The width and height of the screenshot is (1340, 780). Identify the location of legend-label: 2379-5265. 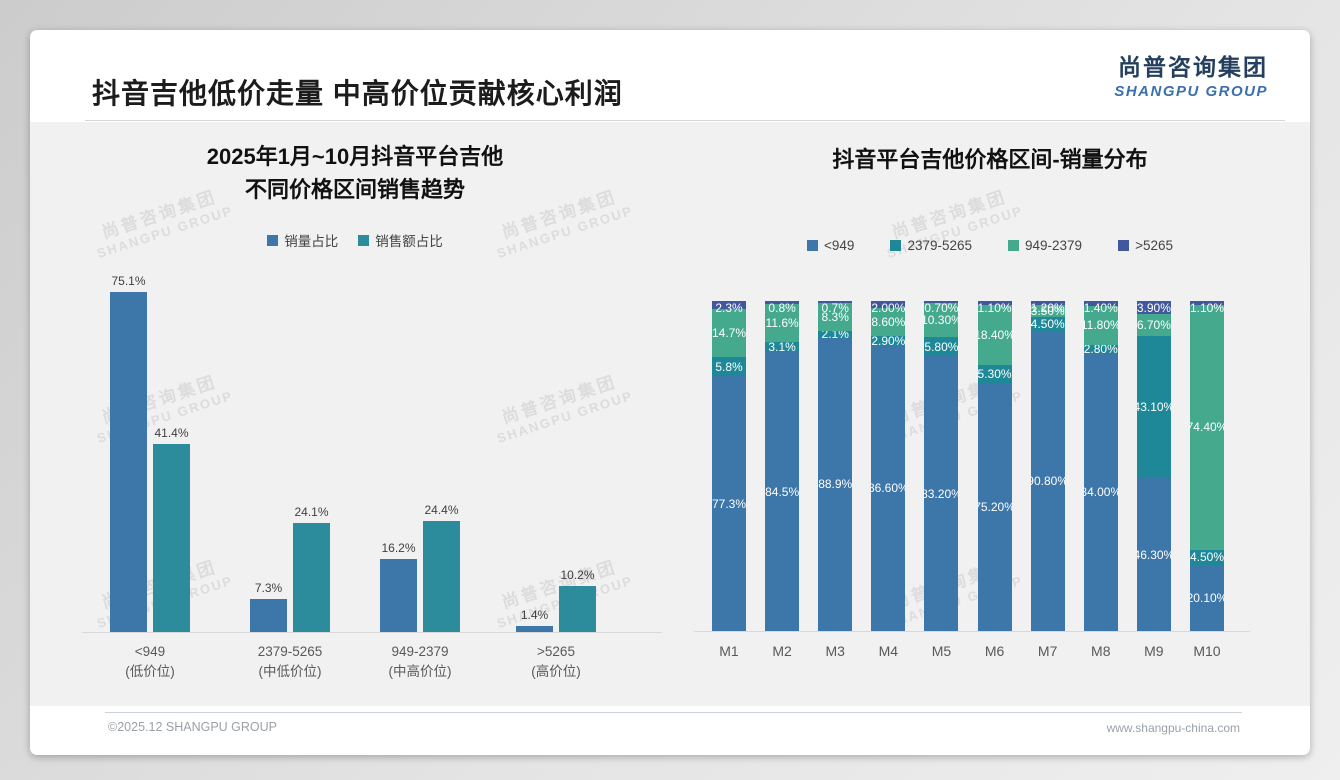
(939, 245).